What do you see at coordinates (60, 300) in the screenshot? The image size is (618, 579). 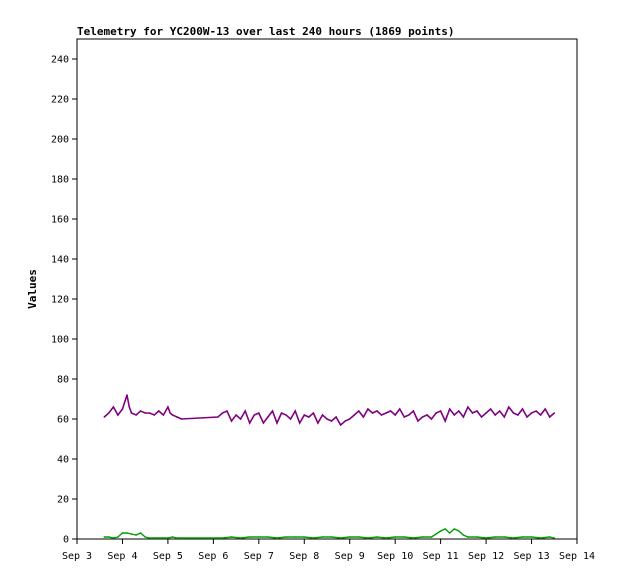 I see `y-tick-label: 120` at bounding box center [60, 300].